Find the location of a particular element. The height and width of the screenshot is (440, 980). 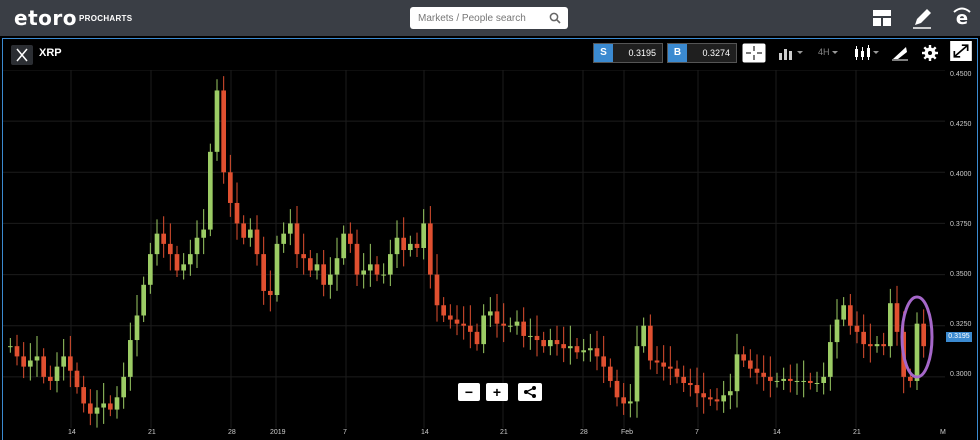

search-icon is located at coordinates (555, 18).